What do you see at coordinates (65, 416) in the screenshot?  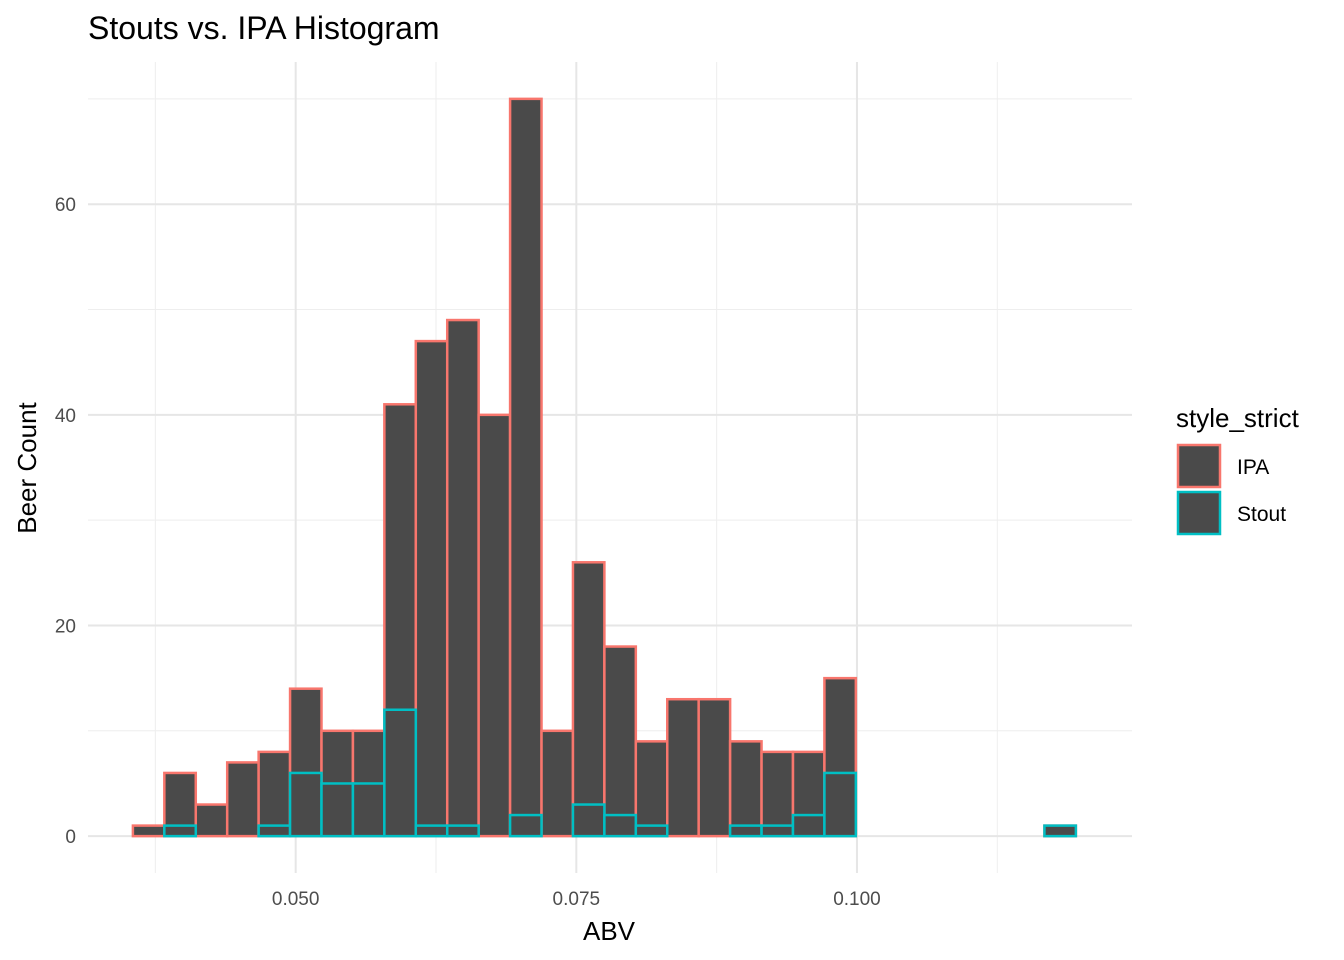 I see `y-tick-label: 40` at bounding box center [65, 416].